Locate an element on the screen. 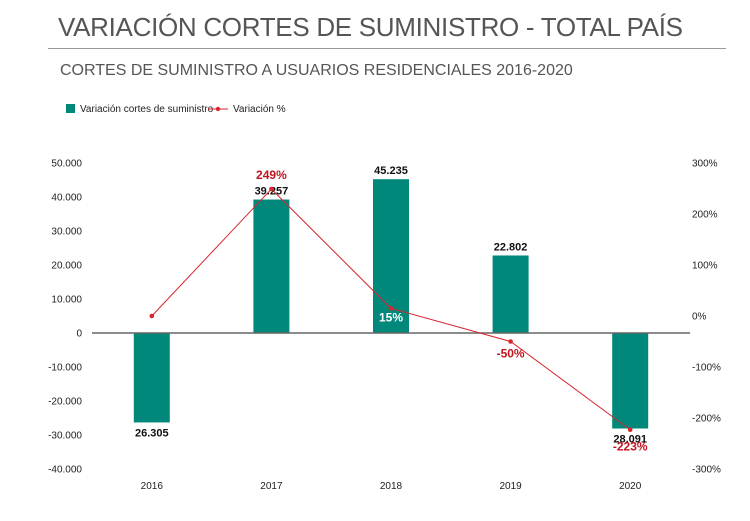 The width and height of the screenshot is (750, 521). bar-value-label-2018: 45.235 is located at coordinates (391, 171).